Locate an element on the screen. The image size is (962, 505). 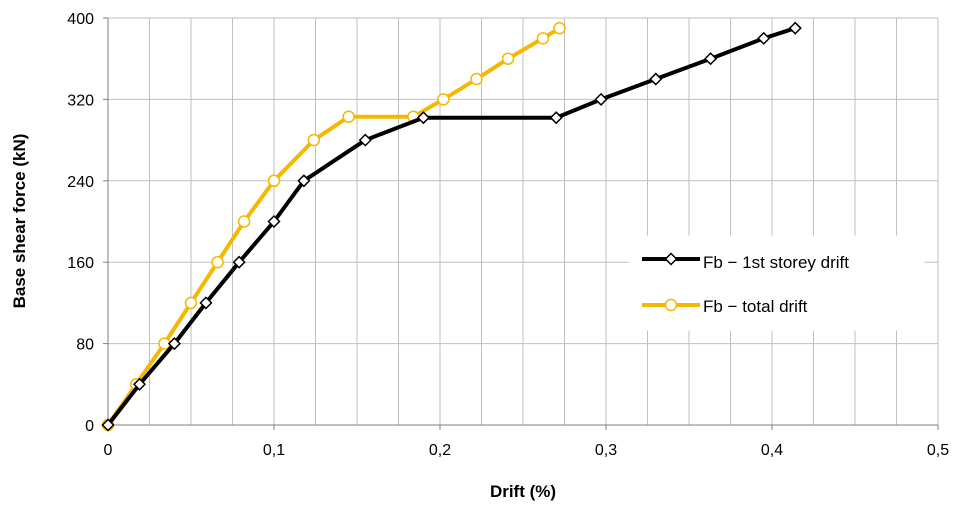
x-tick-label: 0 is located at coordinates (108, 450).